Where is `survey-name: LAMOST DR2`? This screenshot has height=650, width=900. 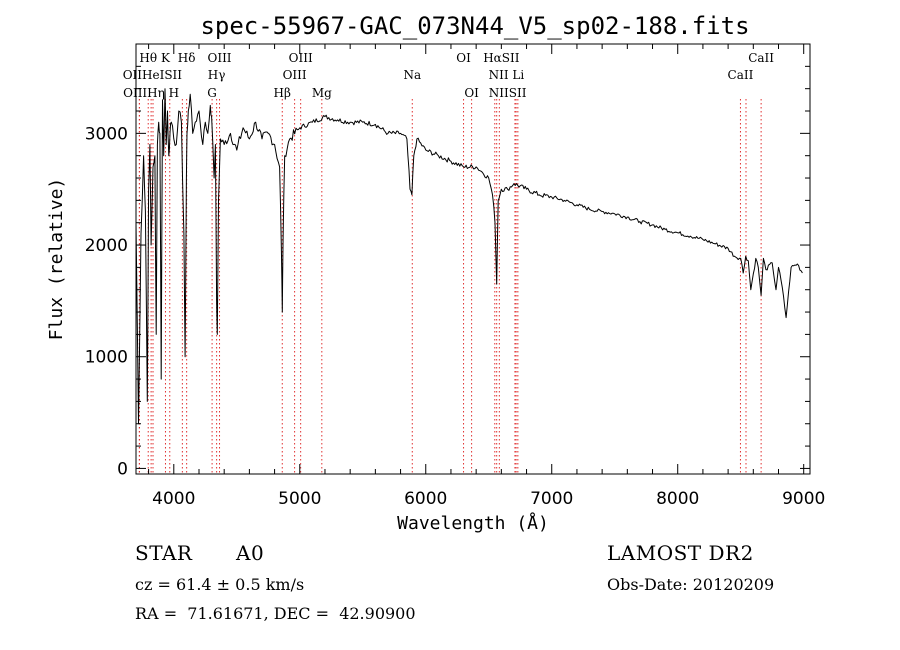
survey-name: LAMOST DR2 is located at coordinates (680, 553).